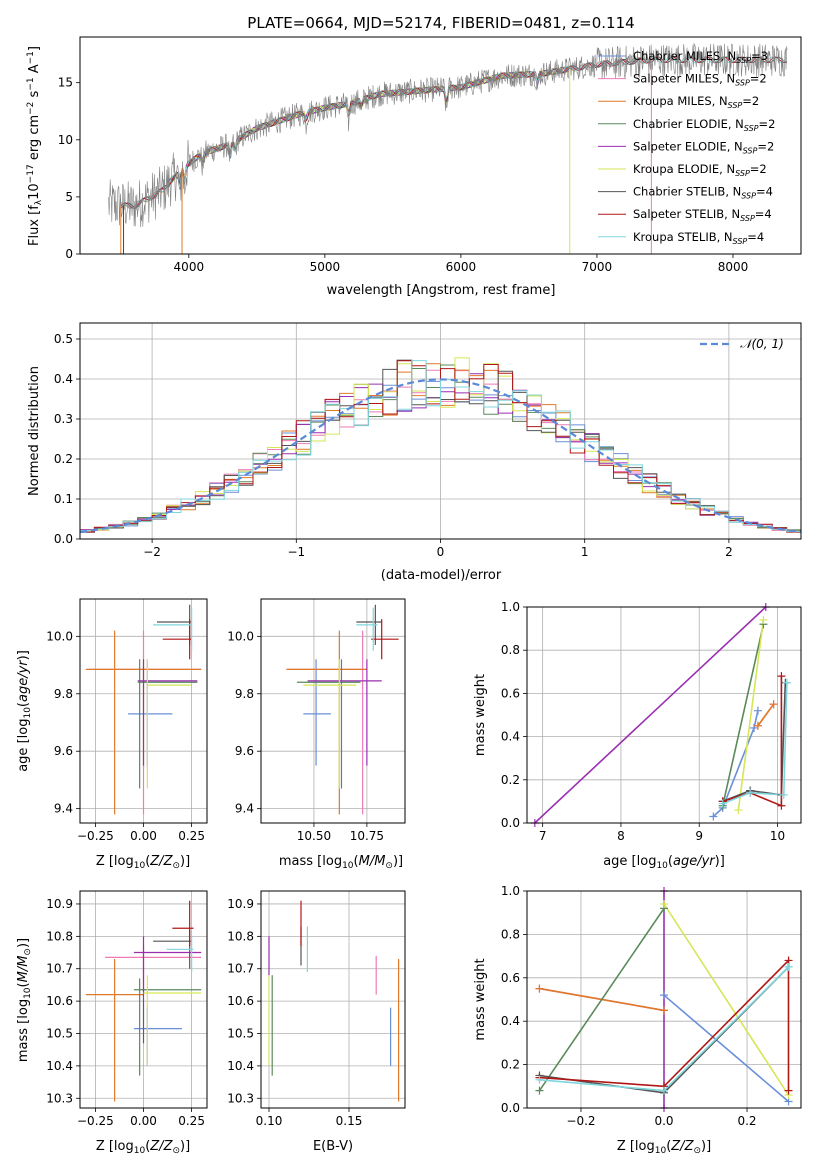  Describe the element at coordinates (543, 836) in the screenshot. I see `x-tick-label: 7` at that location.